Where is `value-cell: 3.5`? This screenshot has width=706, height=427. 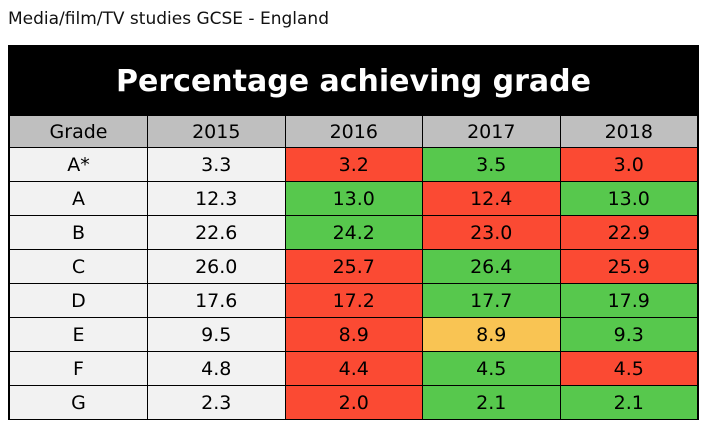 value-cell: 3.5 is located at coordinates (491, 164).